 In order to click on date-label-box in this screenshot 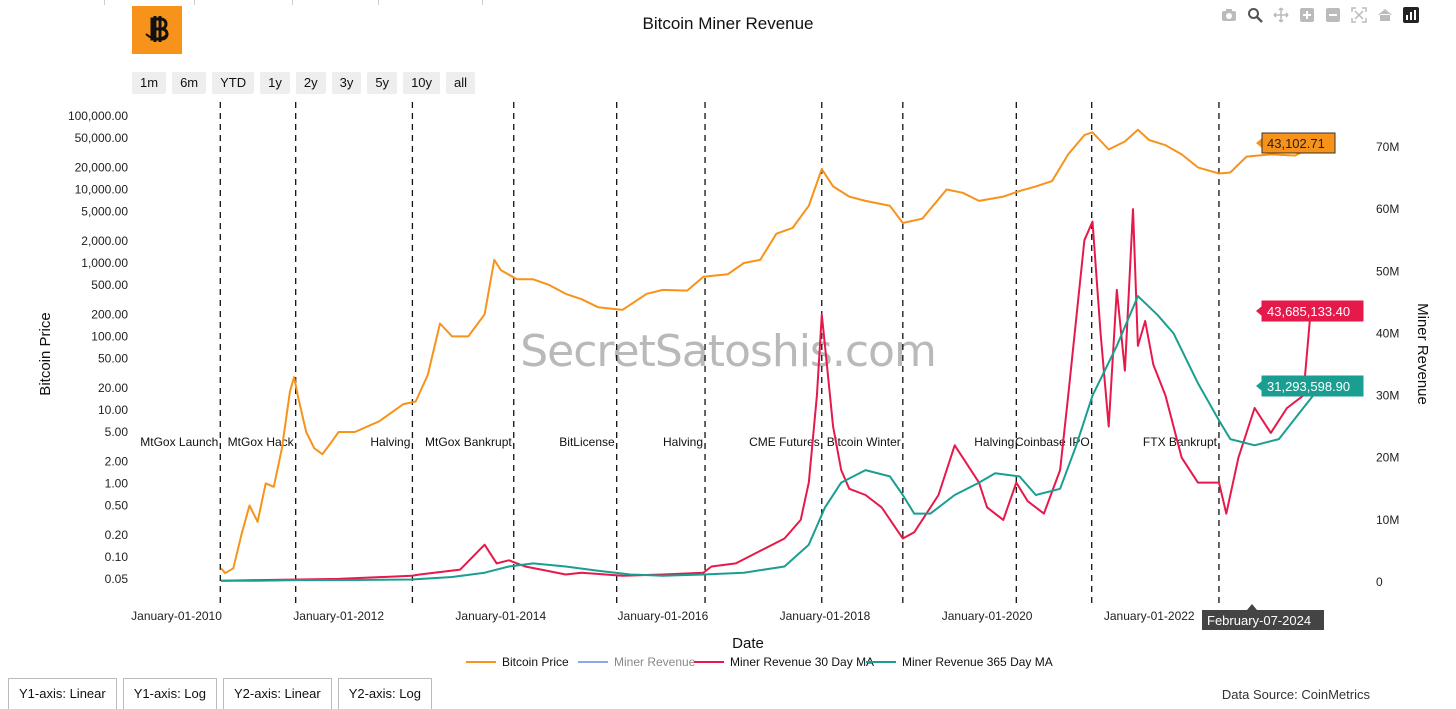, I will do `click(1263, 620)`.